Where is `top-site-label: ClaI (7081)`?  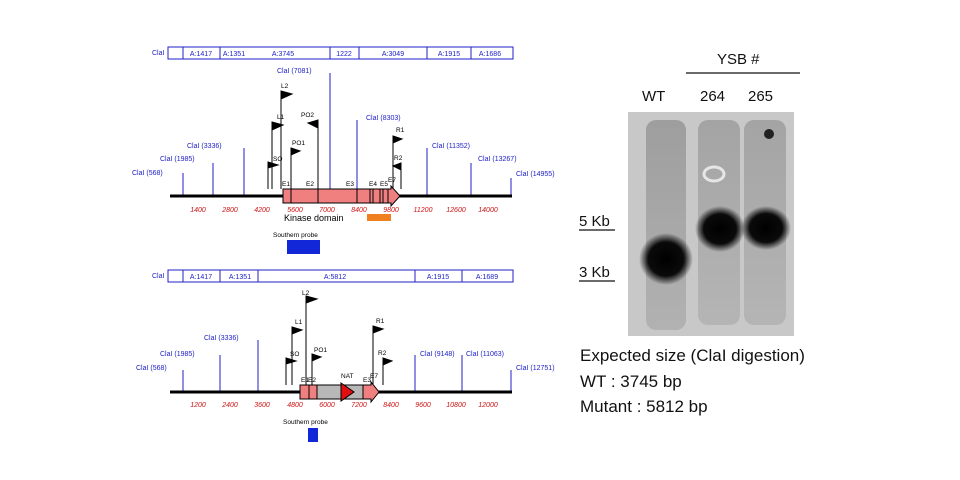 top-site-label: ClaI (7081) is located at coordinates (294, 71).